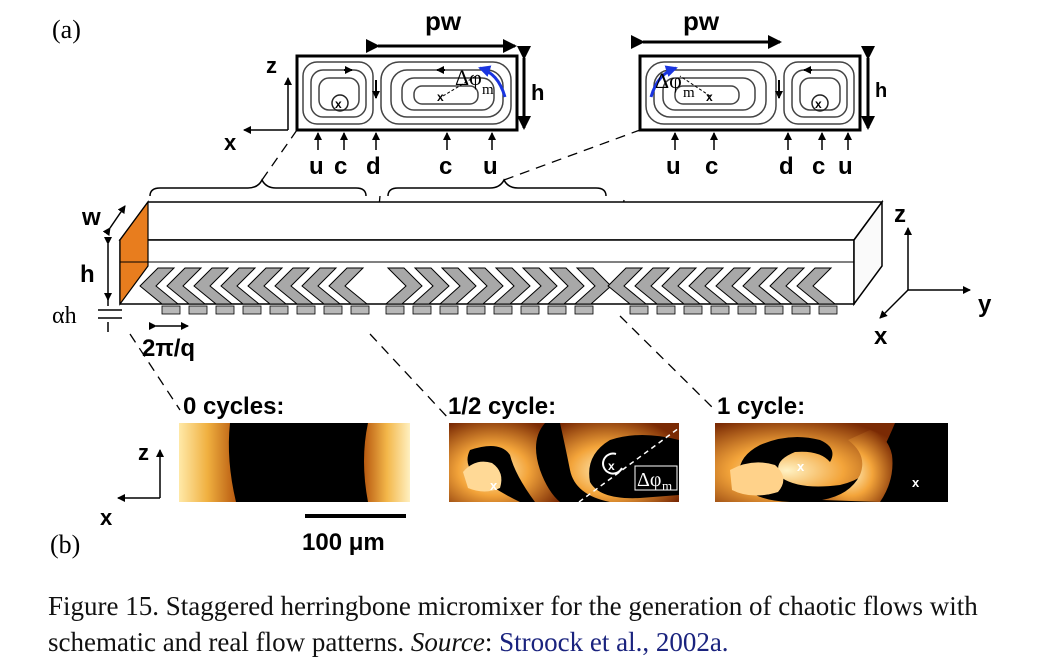 This screenshot has width=1051, height=672. I want to click on right-marker-c2: c, so click(818, 166).